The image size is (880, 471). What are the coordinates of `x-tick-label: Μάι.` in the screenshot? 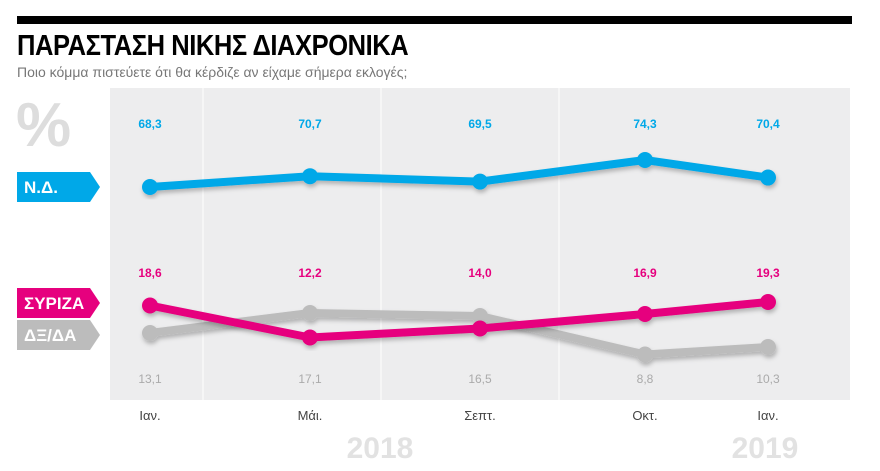 It's located at (310, 415).